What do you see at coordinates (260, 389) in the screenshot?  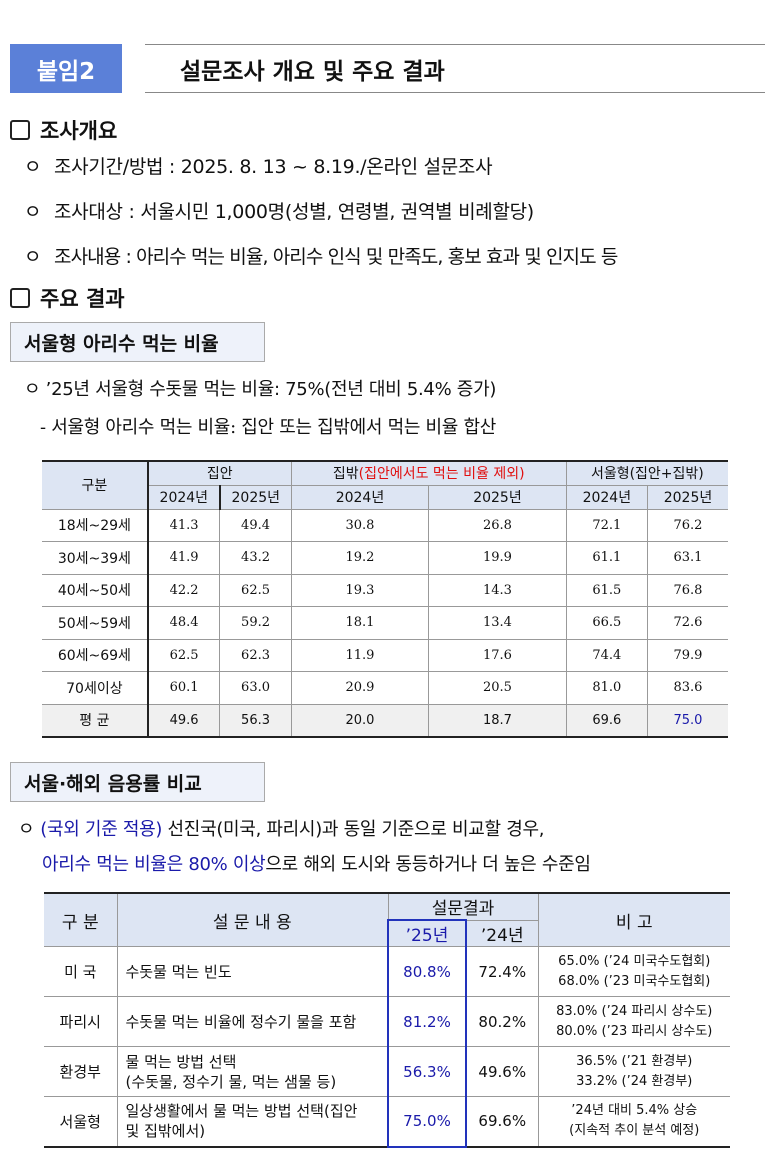 I see `section1-line1: ㅇ ’25년 서울형 수돗물 먹는 비율: 75%(전년 대비 5.4% 증가)` at bounding box center [260, 389].